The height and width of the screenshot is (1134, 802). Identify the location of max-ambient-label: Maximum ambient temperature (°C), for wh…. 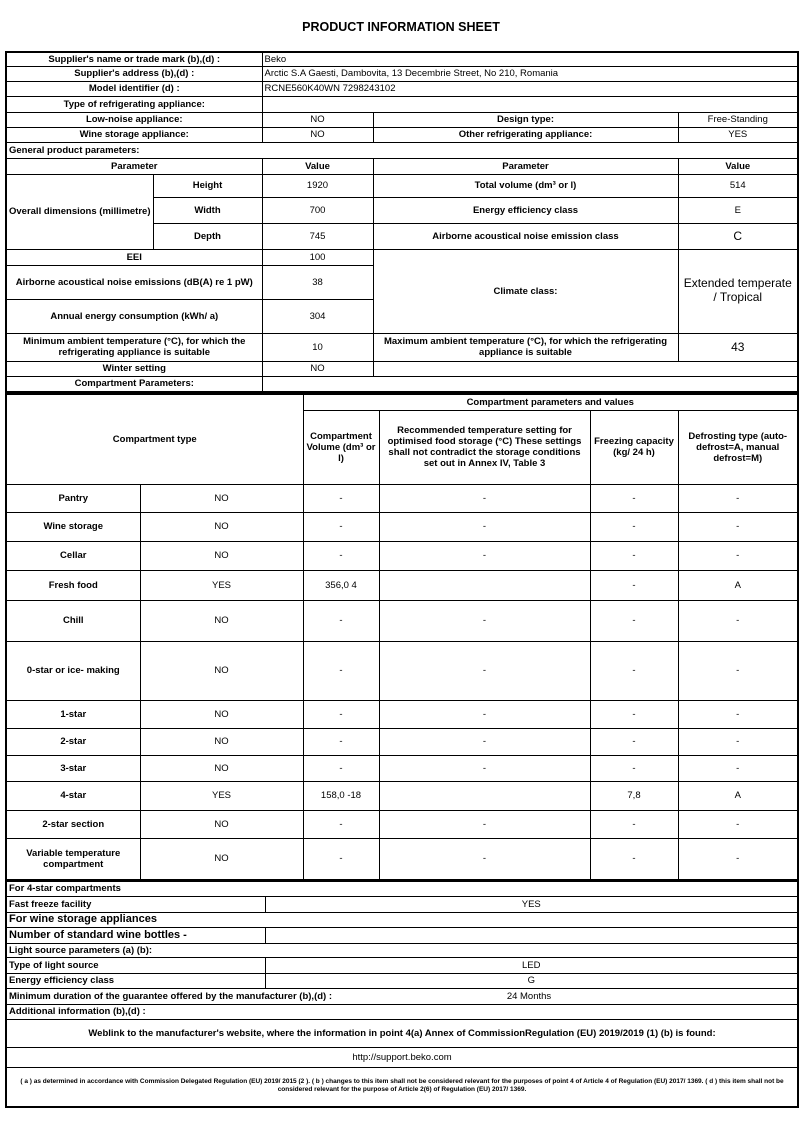
(525, 347).